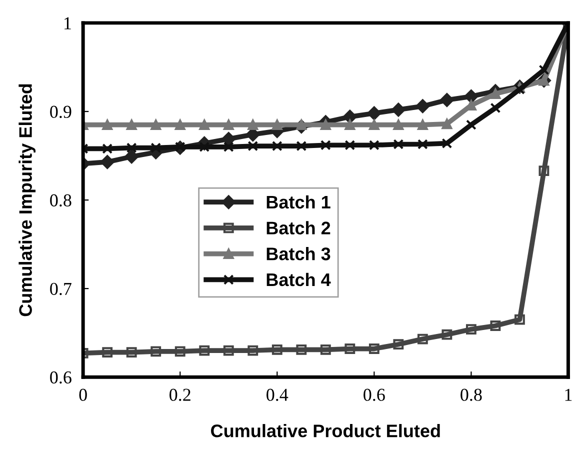 The height and width of the screenshot is (450, 581). What do you see at coordinates (298, 279) in the screenshot?
I see `legend-label: Batch 4` at bounding box center [298, 279].